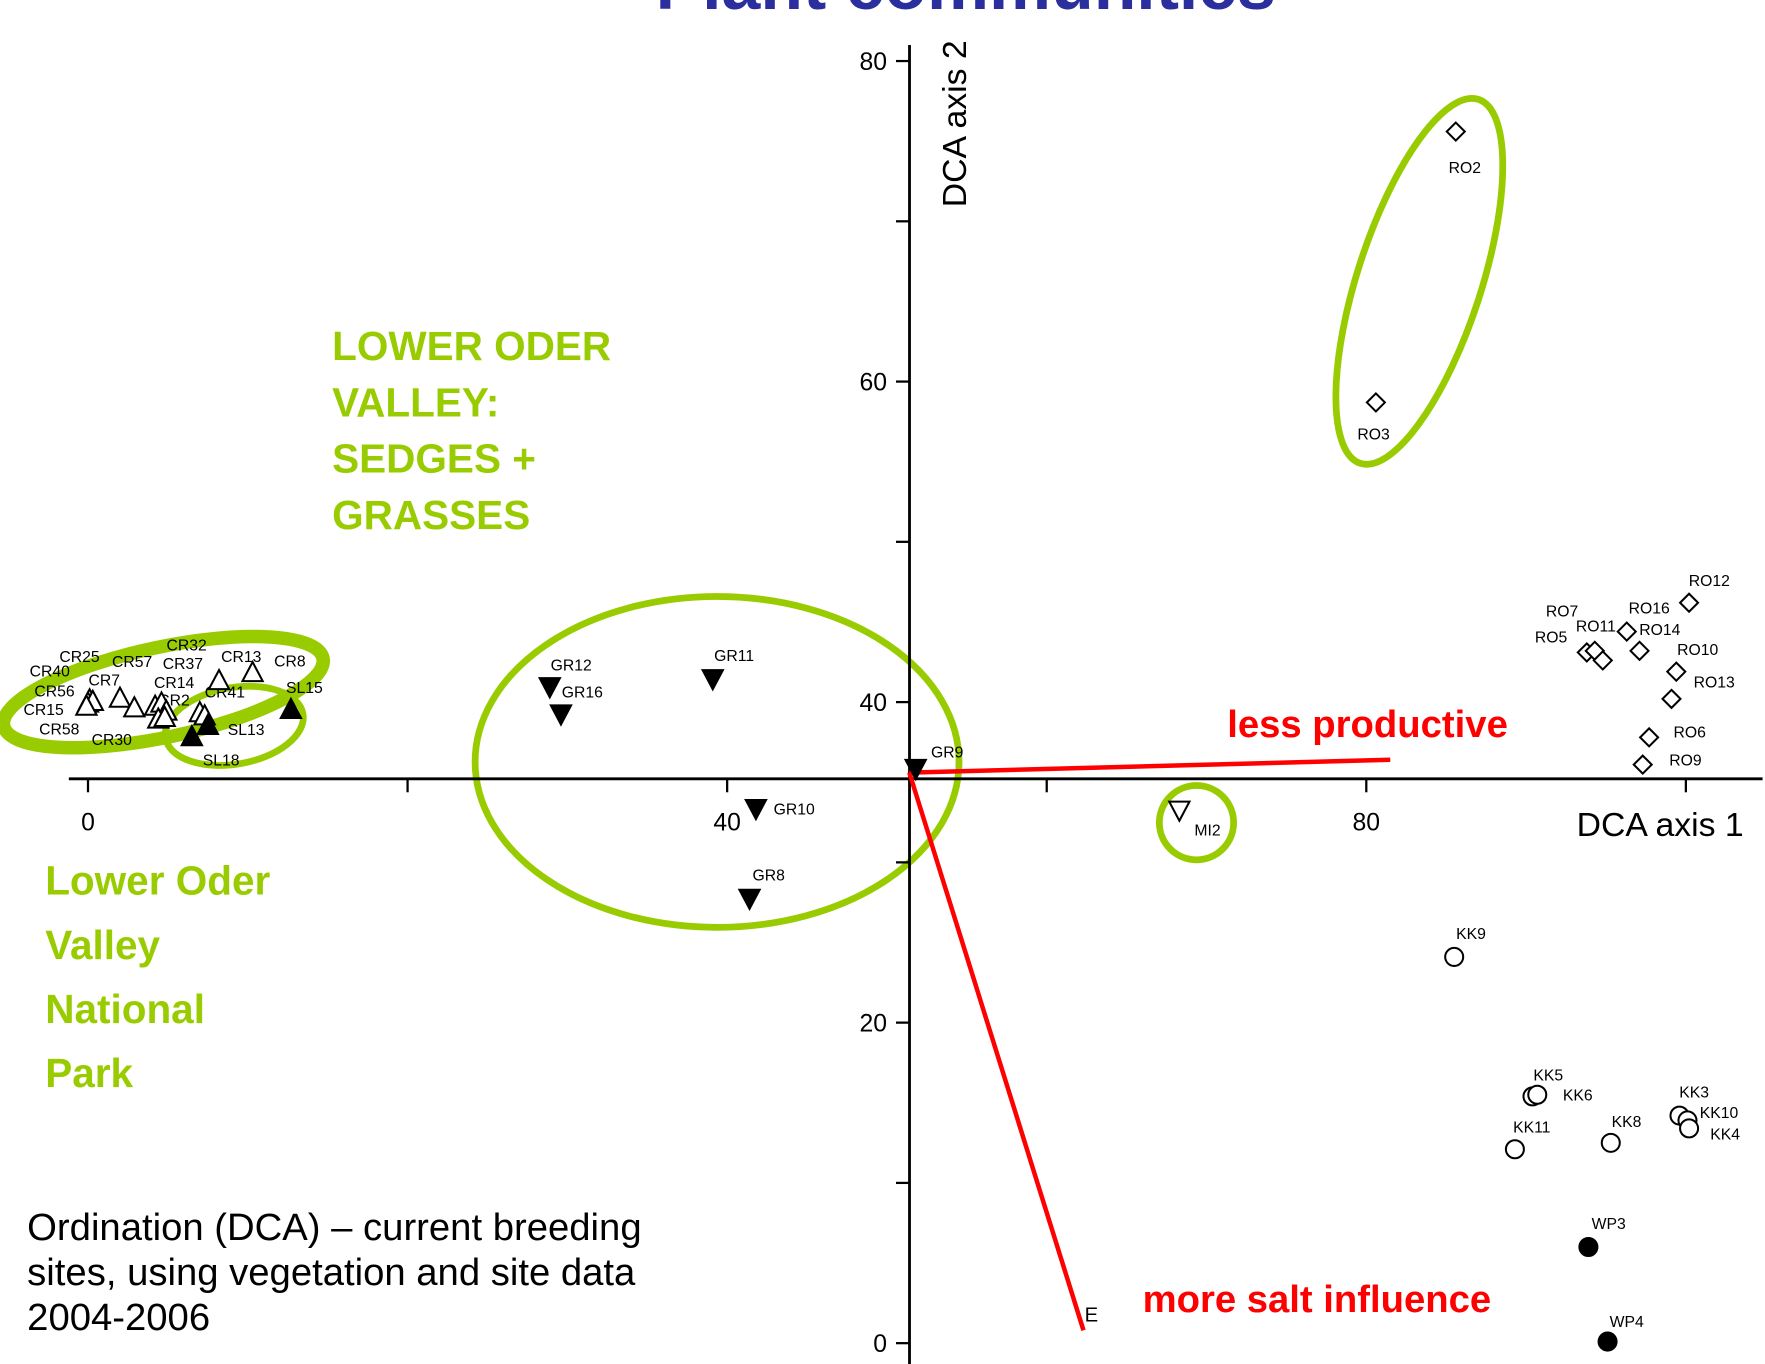 Image resolution: width=1765 pixels, height=1364 pixels. I want to click on point-label: CR58, so click(59, 729).